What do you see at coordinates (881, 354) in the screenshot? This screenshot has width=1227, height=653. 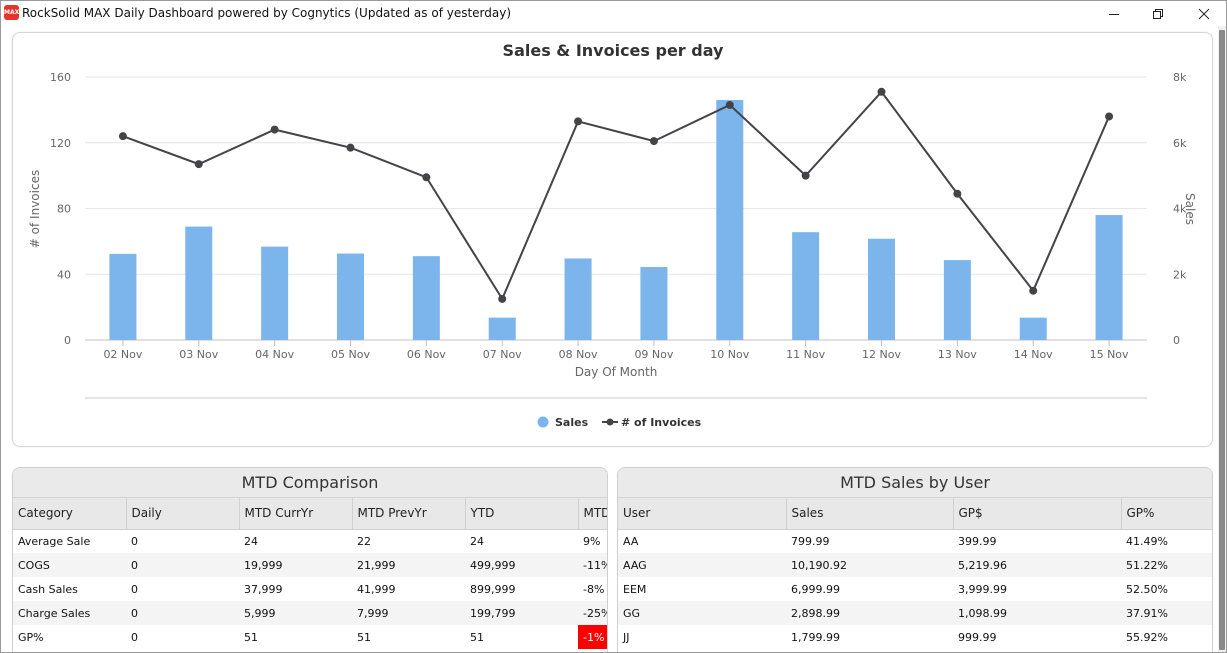 I see `x-tick-label: 12 Nov` at bounding box center [881, 354].